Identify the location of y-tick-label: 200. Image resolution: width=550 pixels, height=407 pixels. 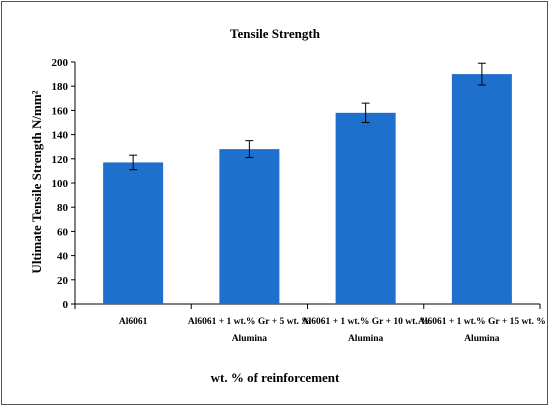
(60, 63).